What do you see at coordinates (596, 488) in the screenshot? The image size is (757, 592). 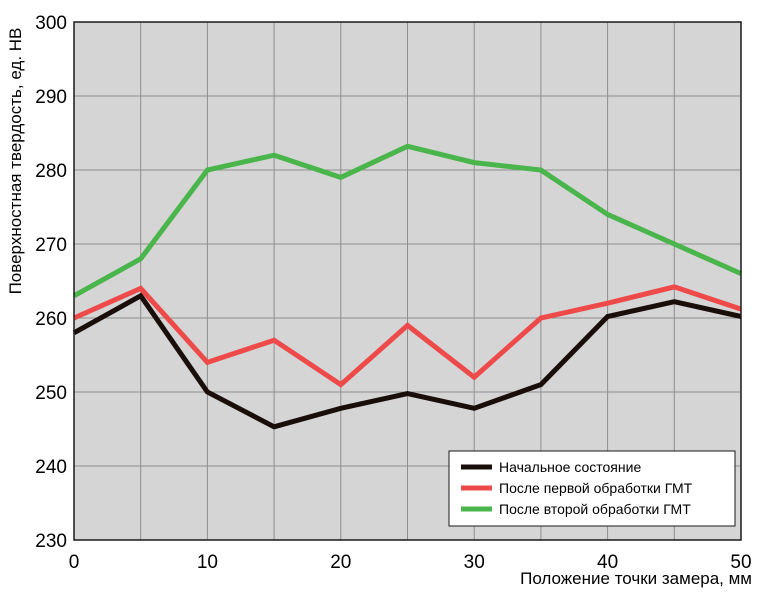 I see `legend-label-1: После первой обработки ГМТ` at bounding box center [596, 488].